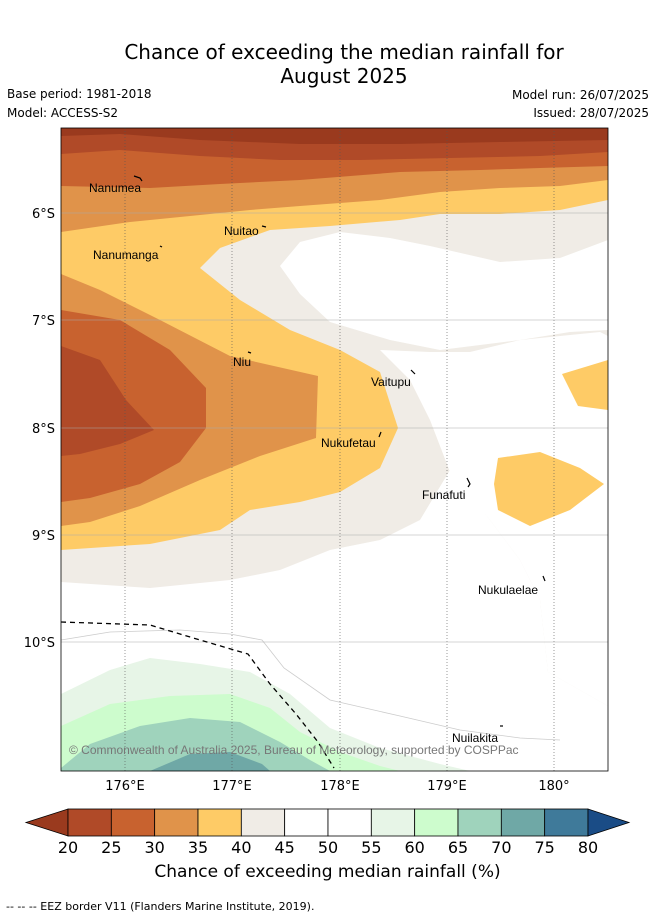  I want to click on contour-35-40-blob-b, so click(549, 489).